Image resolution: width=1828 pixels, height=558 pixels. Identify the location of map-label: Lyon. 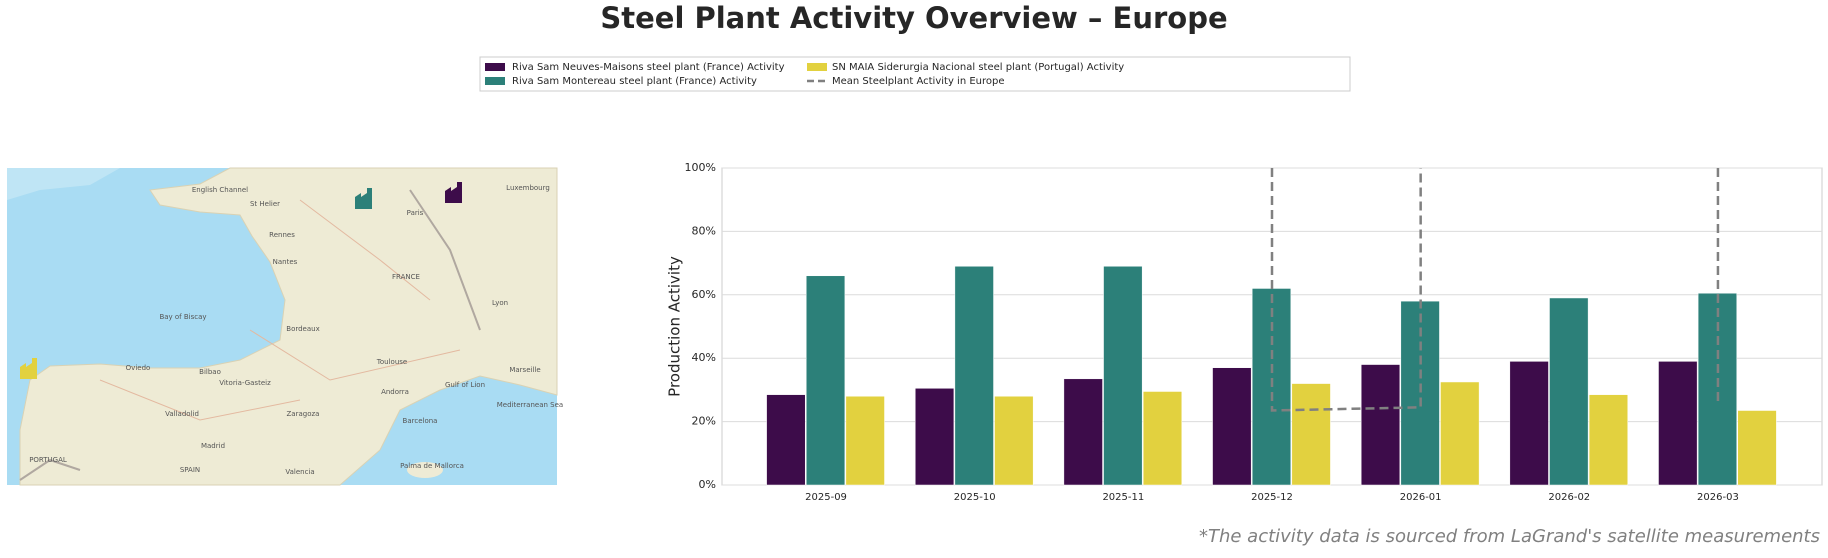
(500, 303).